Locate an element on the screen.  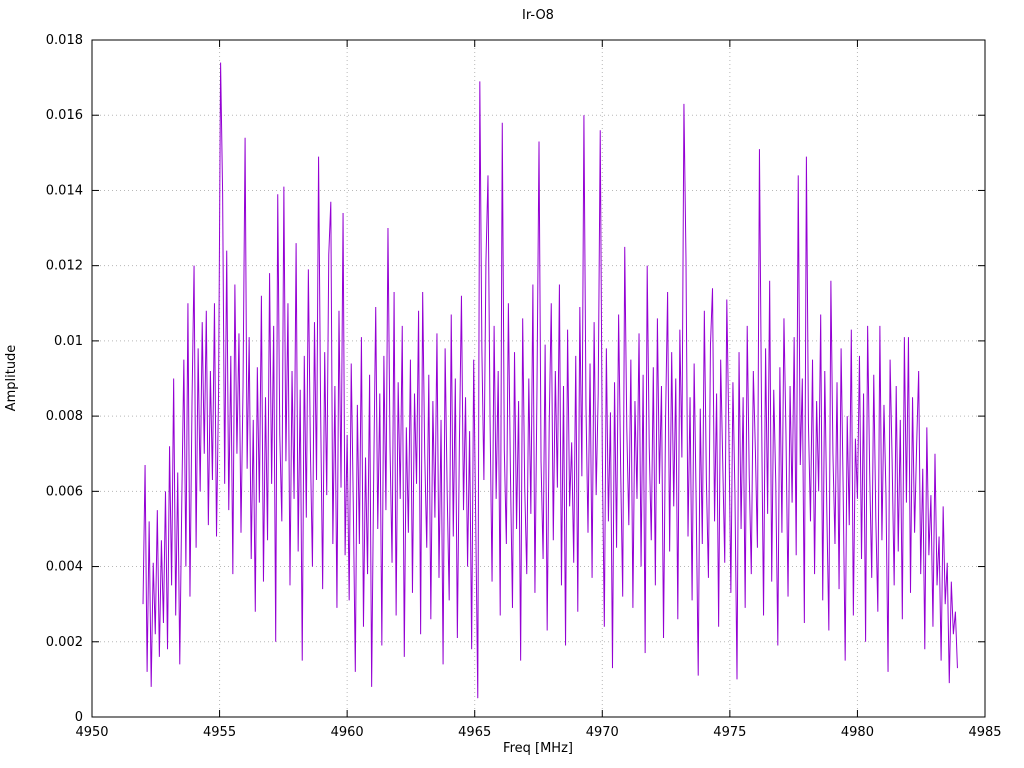
x-axis-label: Freq [MHz] is located at coordinates (538, 748).